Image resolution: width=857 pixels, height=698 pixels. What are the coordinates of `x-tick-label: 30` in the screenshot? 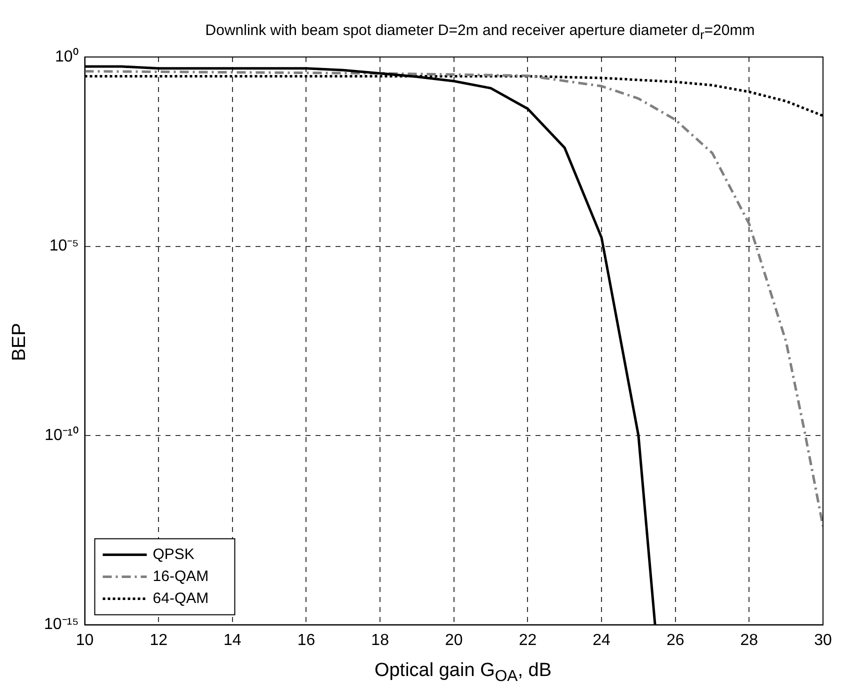 It's located at (823, 640).